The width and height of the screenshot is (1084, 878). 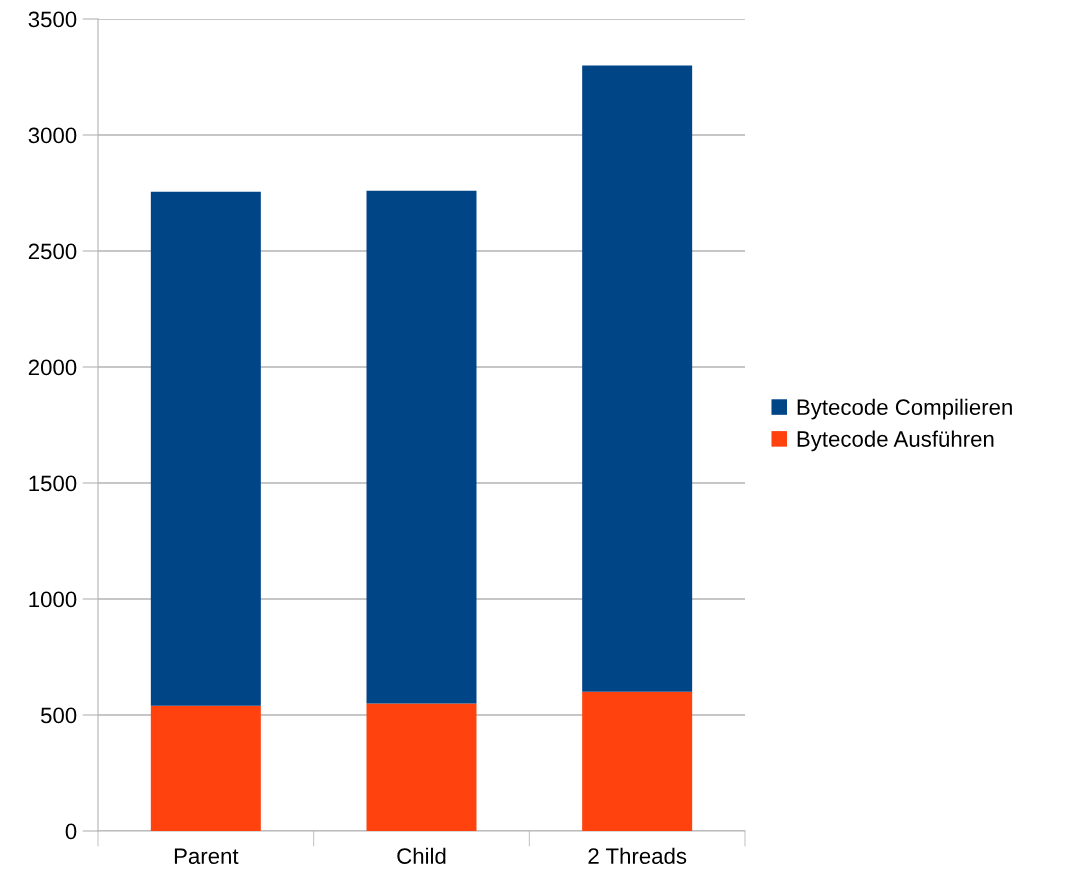 What do you see at coordinates (637, 855) in the screenshot?
I see `x-tick-label: 2 Threads` at bounding box center [637, 855].